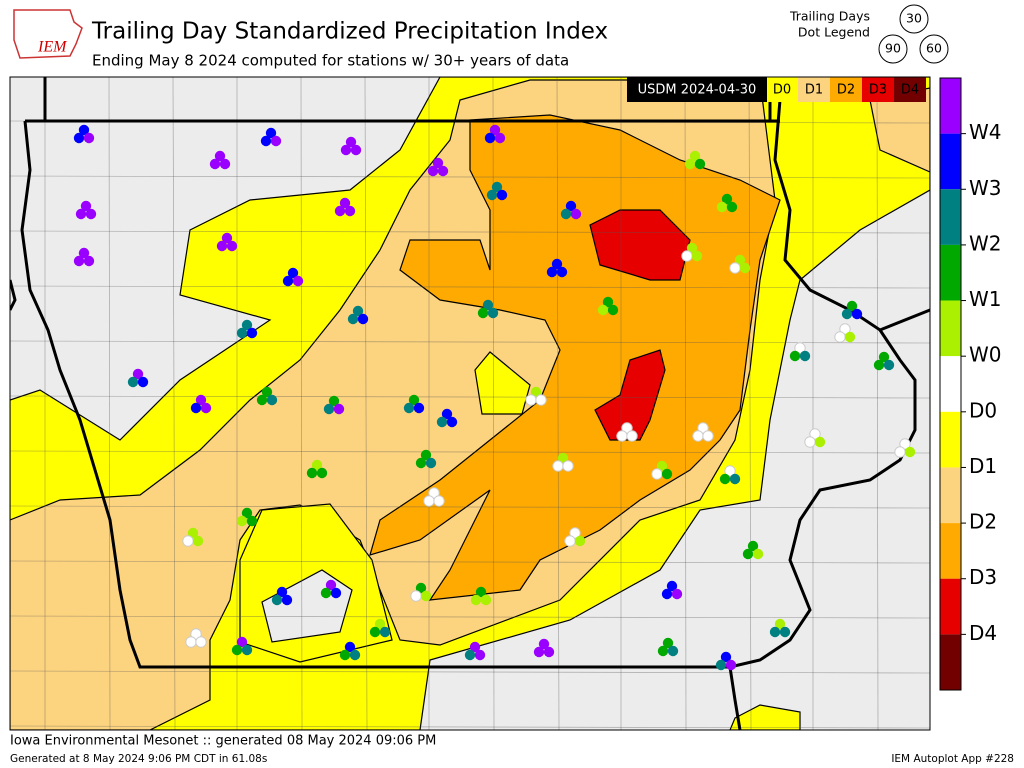 This screenshot has width=1024, height=768. Describe the element at coordinates (48, 34) in the screenshot. I see `logo: IEM` at that location.